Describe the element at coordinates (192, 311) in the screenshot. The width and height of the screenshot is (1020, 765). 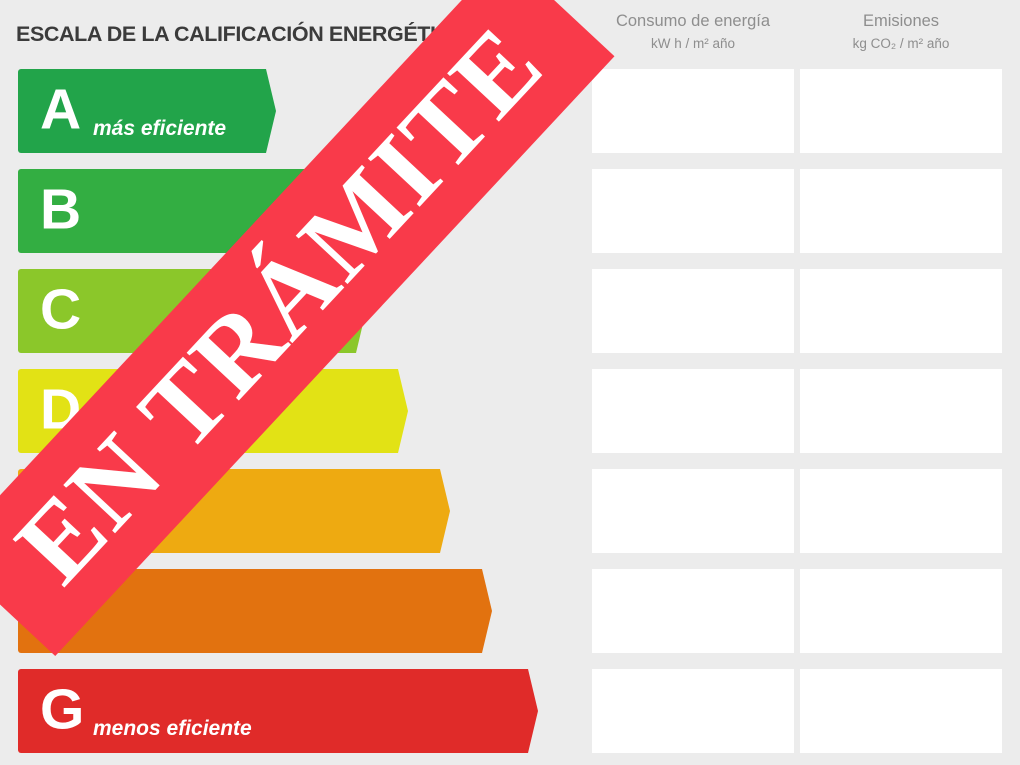
I see `rating-band-c: C` at that location.